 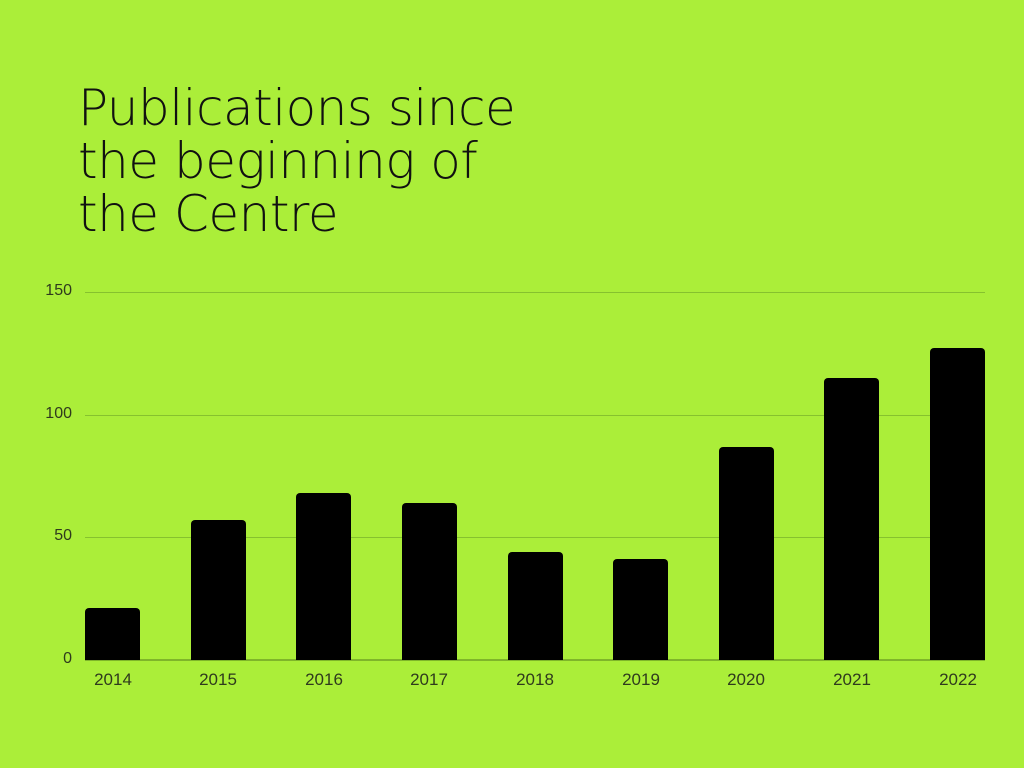 I want to click on x-tick-label: 2018, so click(x=535, y=679).